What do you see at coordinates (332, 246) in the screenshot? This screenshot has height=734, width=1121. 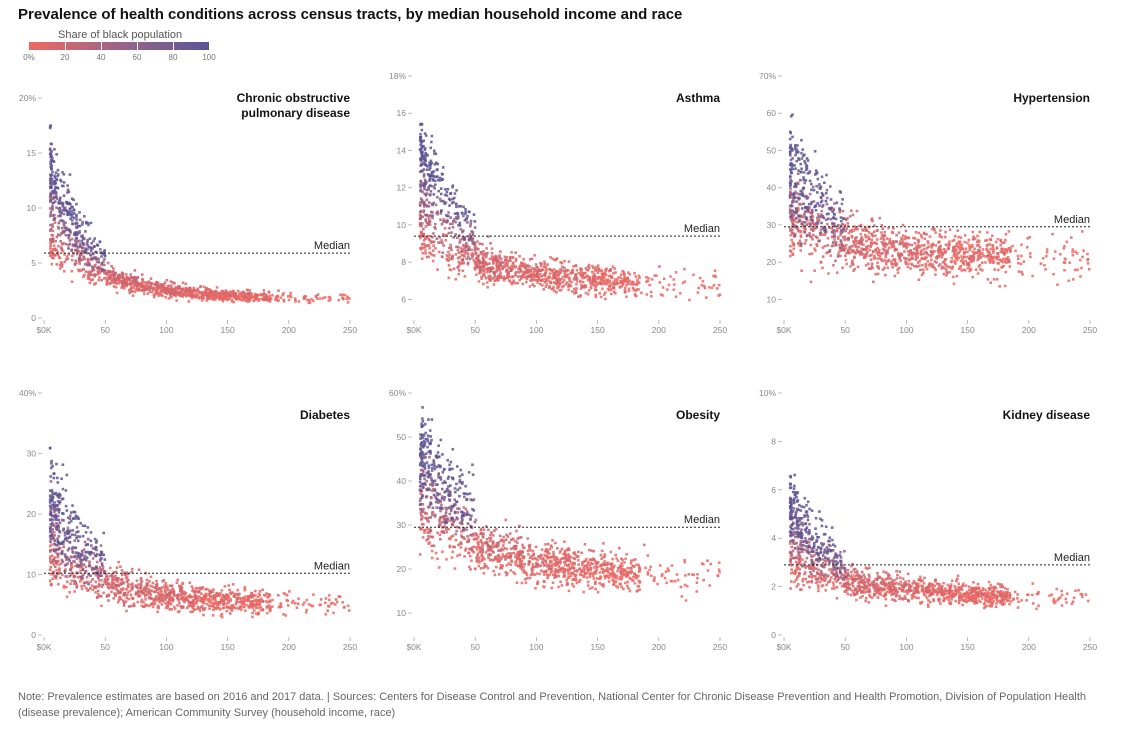 I see `median-label: Median` at bounding box center [332, 246].